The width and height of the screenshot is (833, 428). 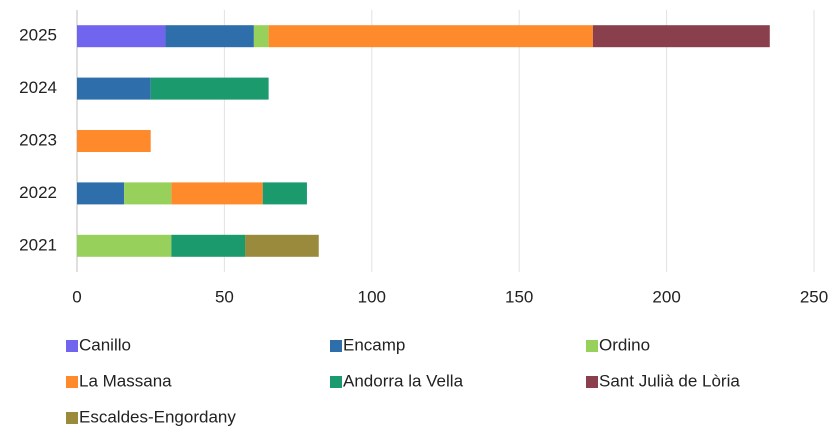 I want to click on x-tick-label: 250, so click(x=814, y=296).